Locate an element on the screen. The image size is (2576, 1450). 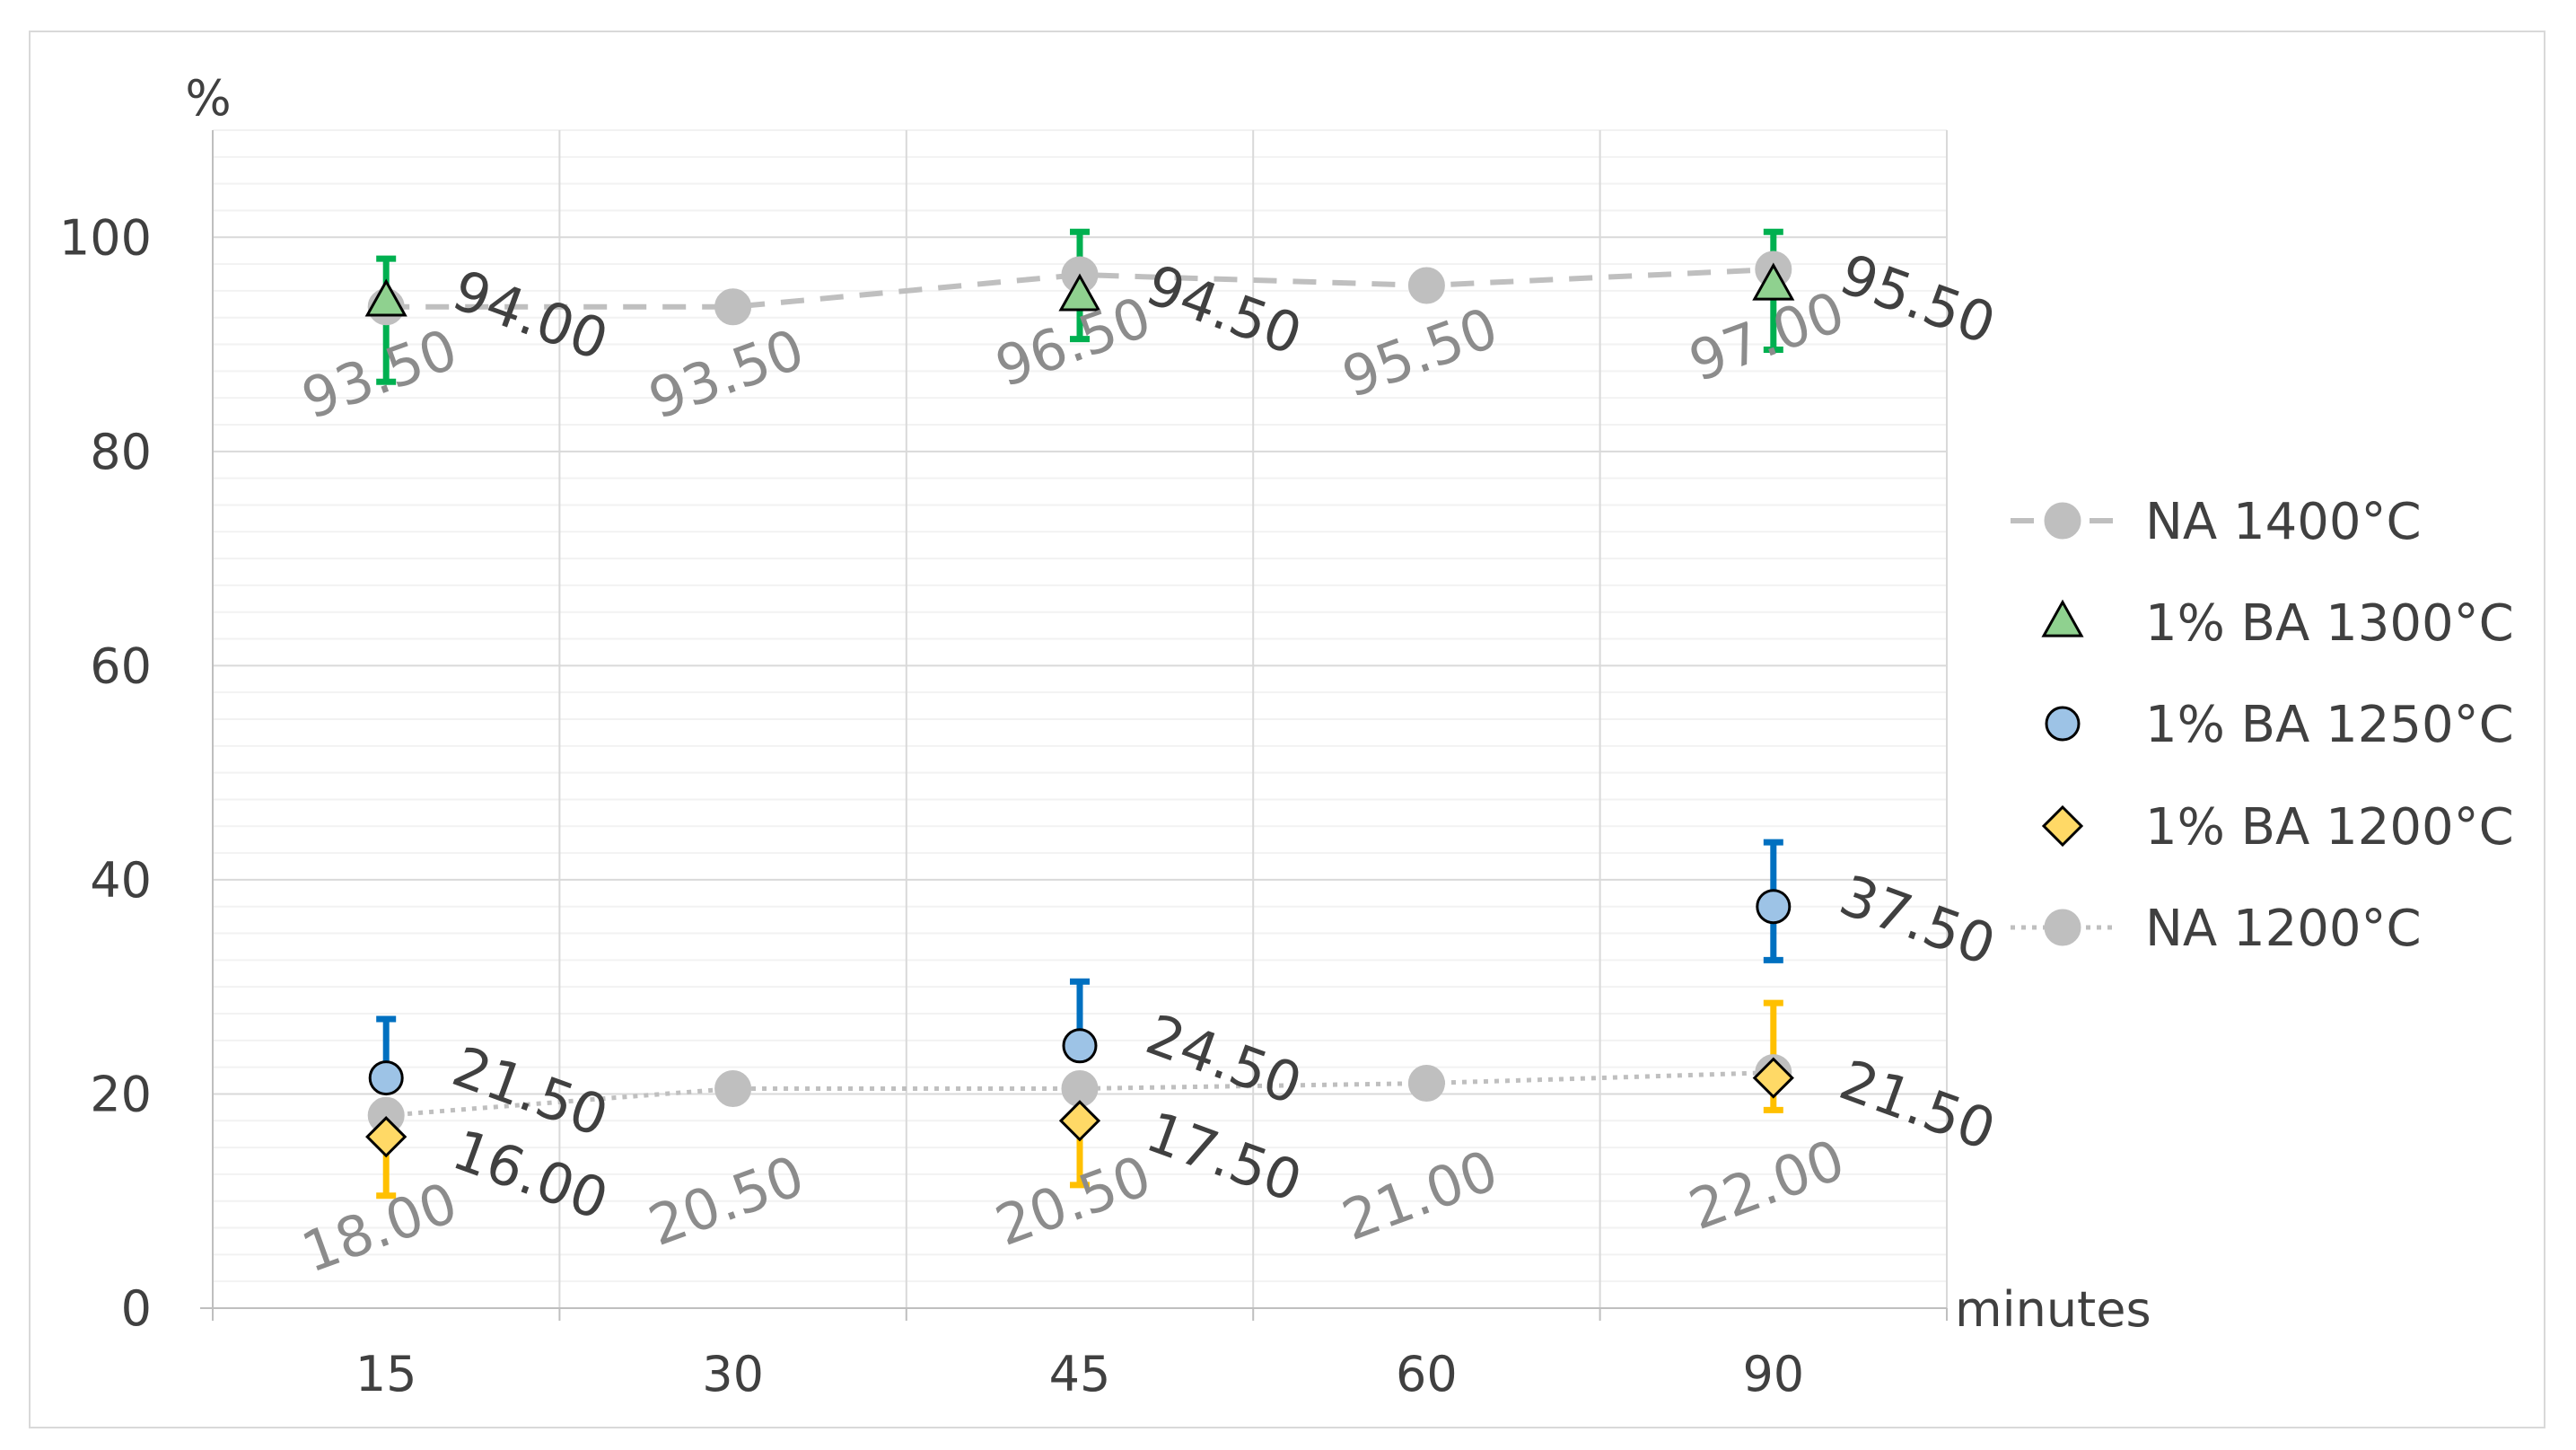
x-tick-label: 30 is located at coordinates (733, 1374).